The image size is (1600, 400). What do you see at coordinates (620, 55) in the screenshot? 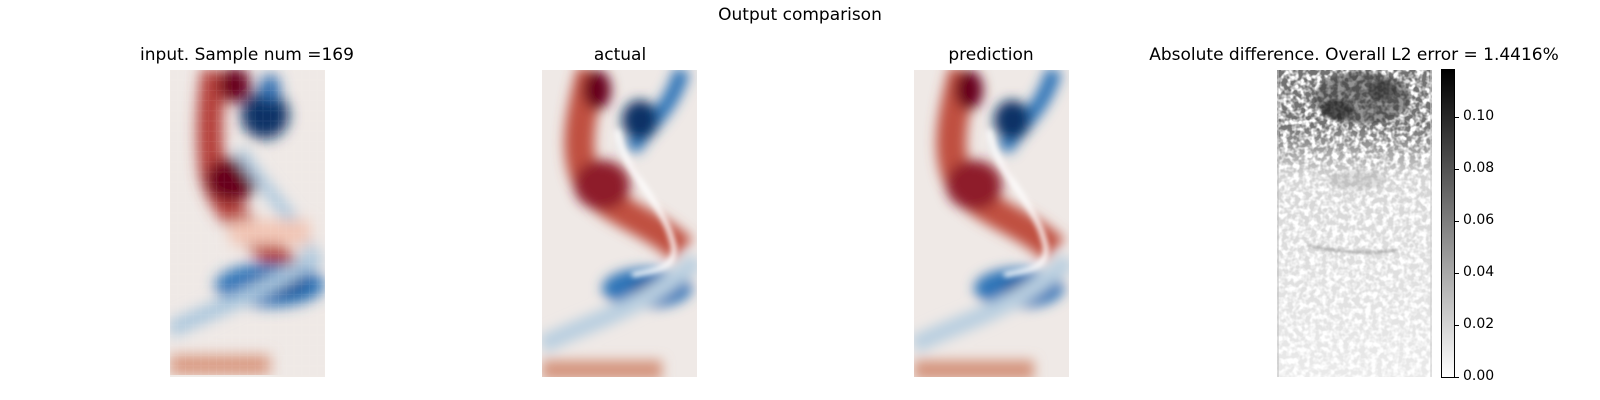
I see `panel-title-actual: actual` at bounding box center [620, 55].